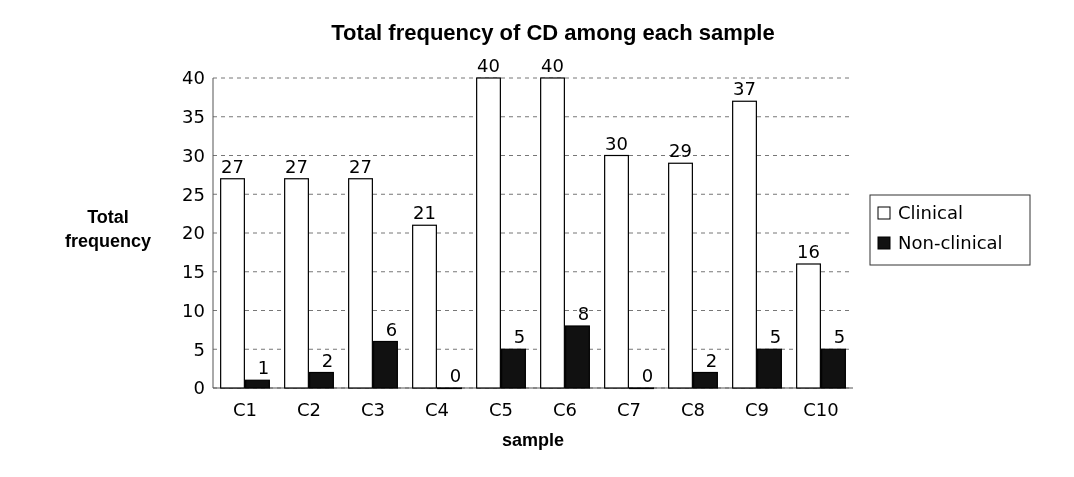 The height and width of the screenshot is (477, 1074). Describe the element at coordinates (193, 194) in the screenshot. I see `y-tick-label: 25` at that location.